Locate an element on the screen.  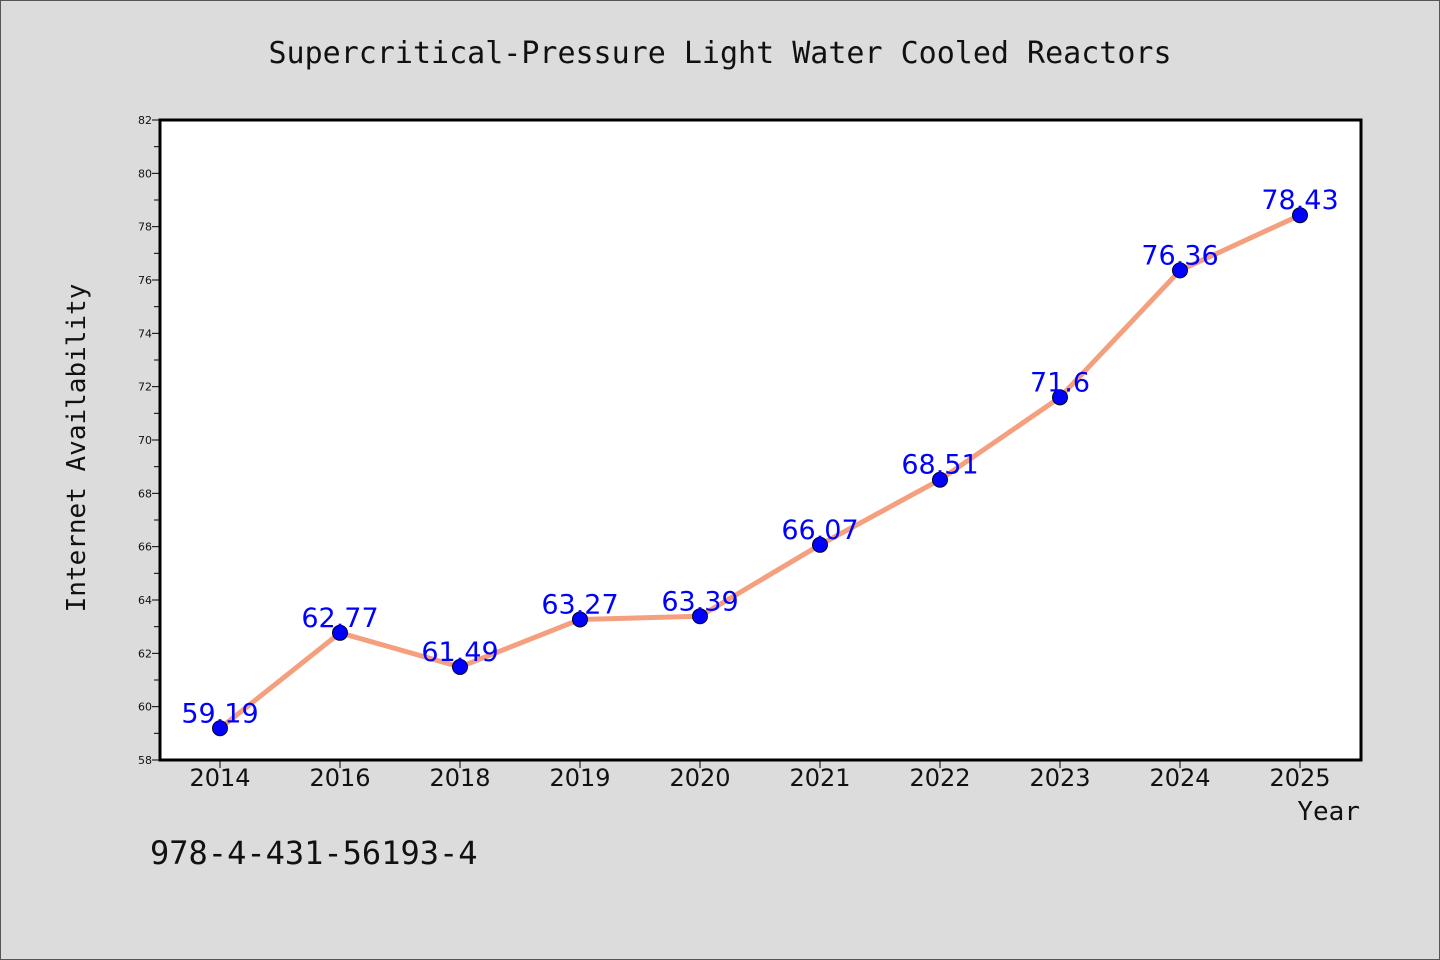
y-tick-label: 60 is located at coordinates (145, 707).